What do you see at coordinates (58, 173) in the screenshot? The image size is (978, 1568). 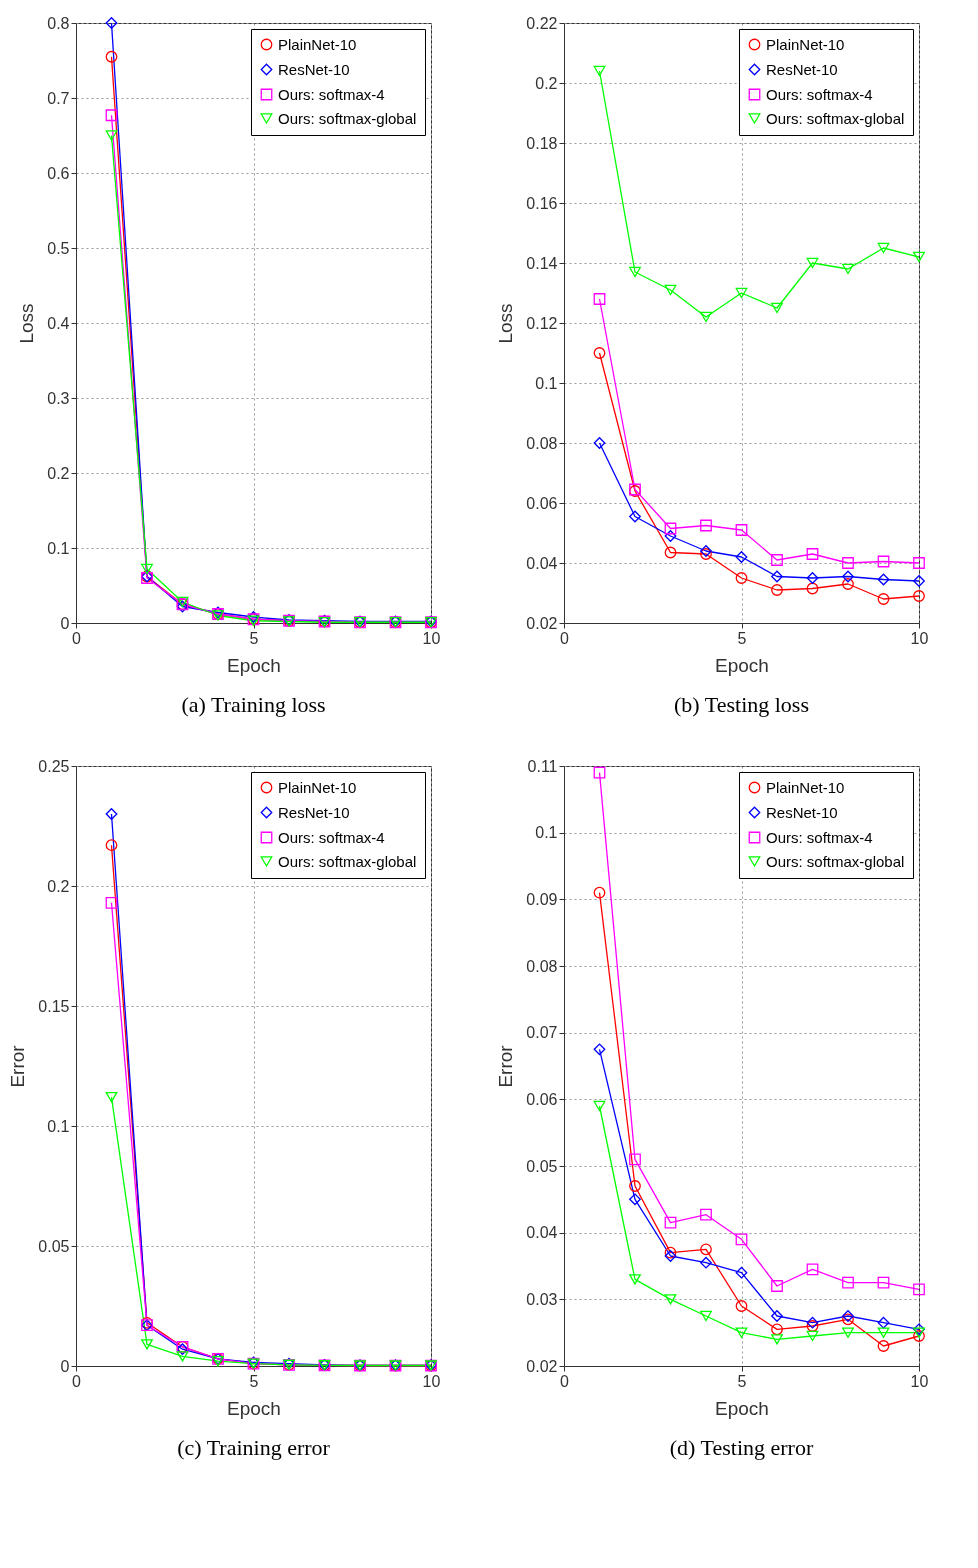 I see `y-tick-label: 0.6` at bounding box center [58, 173].